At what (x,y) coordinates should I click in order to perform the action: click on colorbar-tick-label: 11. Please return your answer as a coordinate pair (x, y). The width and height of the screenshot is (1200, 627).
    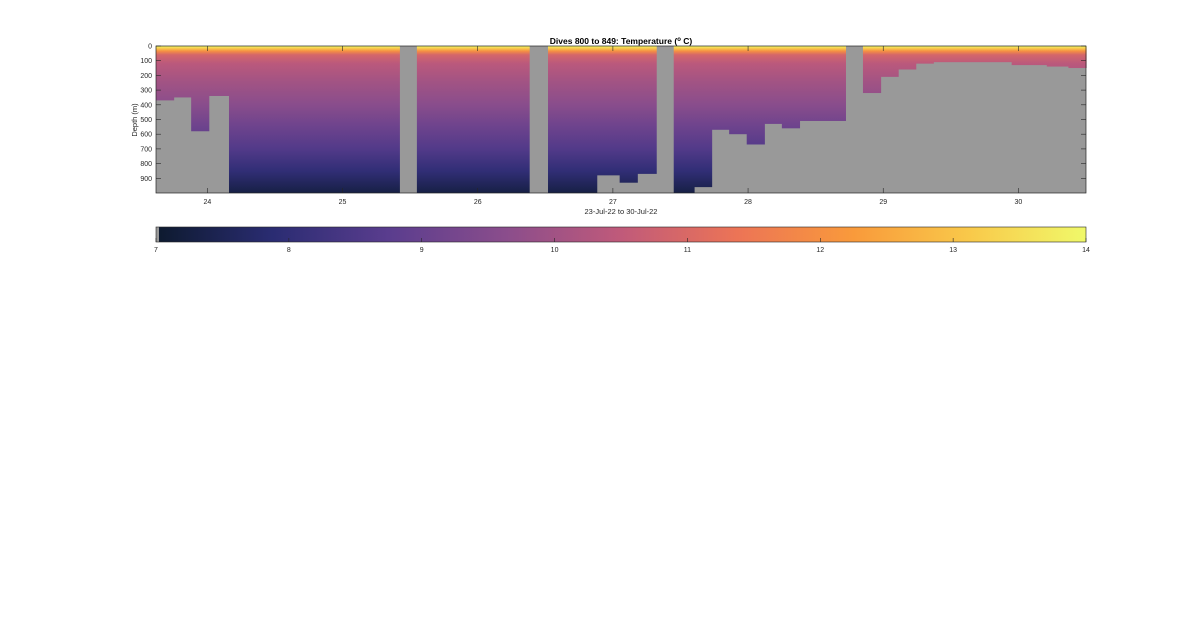
    Looking at the image, I should click on (687, 250).